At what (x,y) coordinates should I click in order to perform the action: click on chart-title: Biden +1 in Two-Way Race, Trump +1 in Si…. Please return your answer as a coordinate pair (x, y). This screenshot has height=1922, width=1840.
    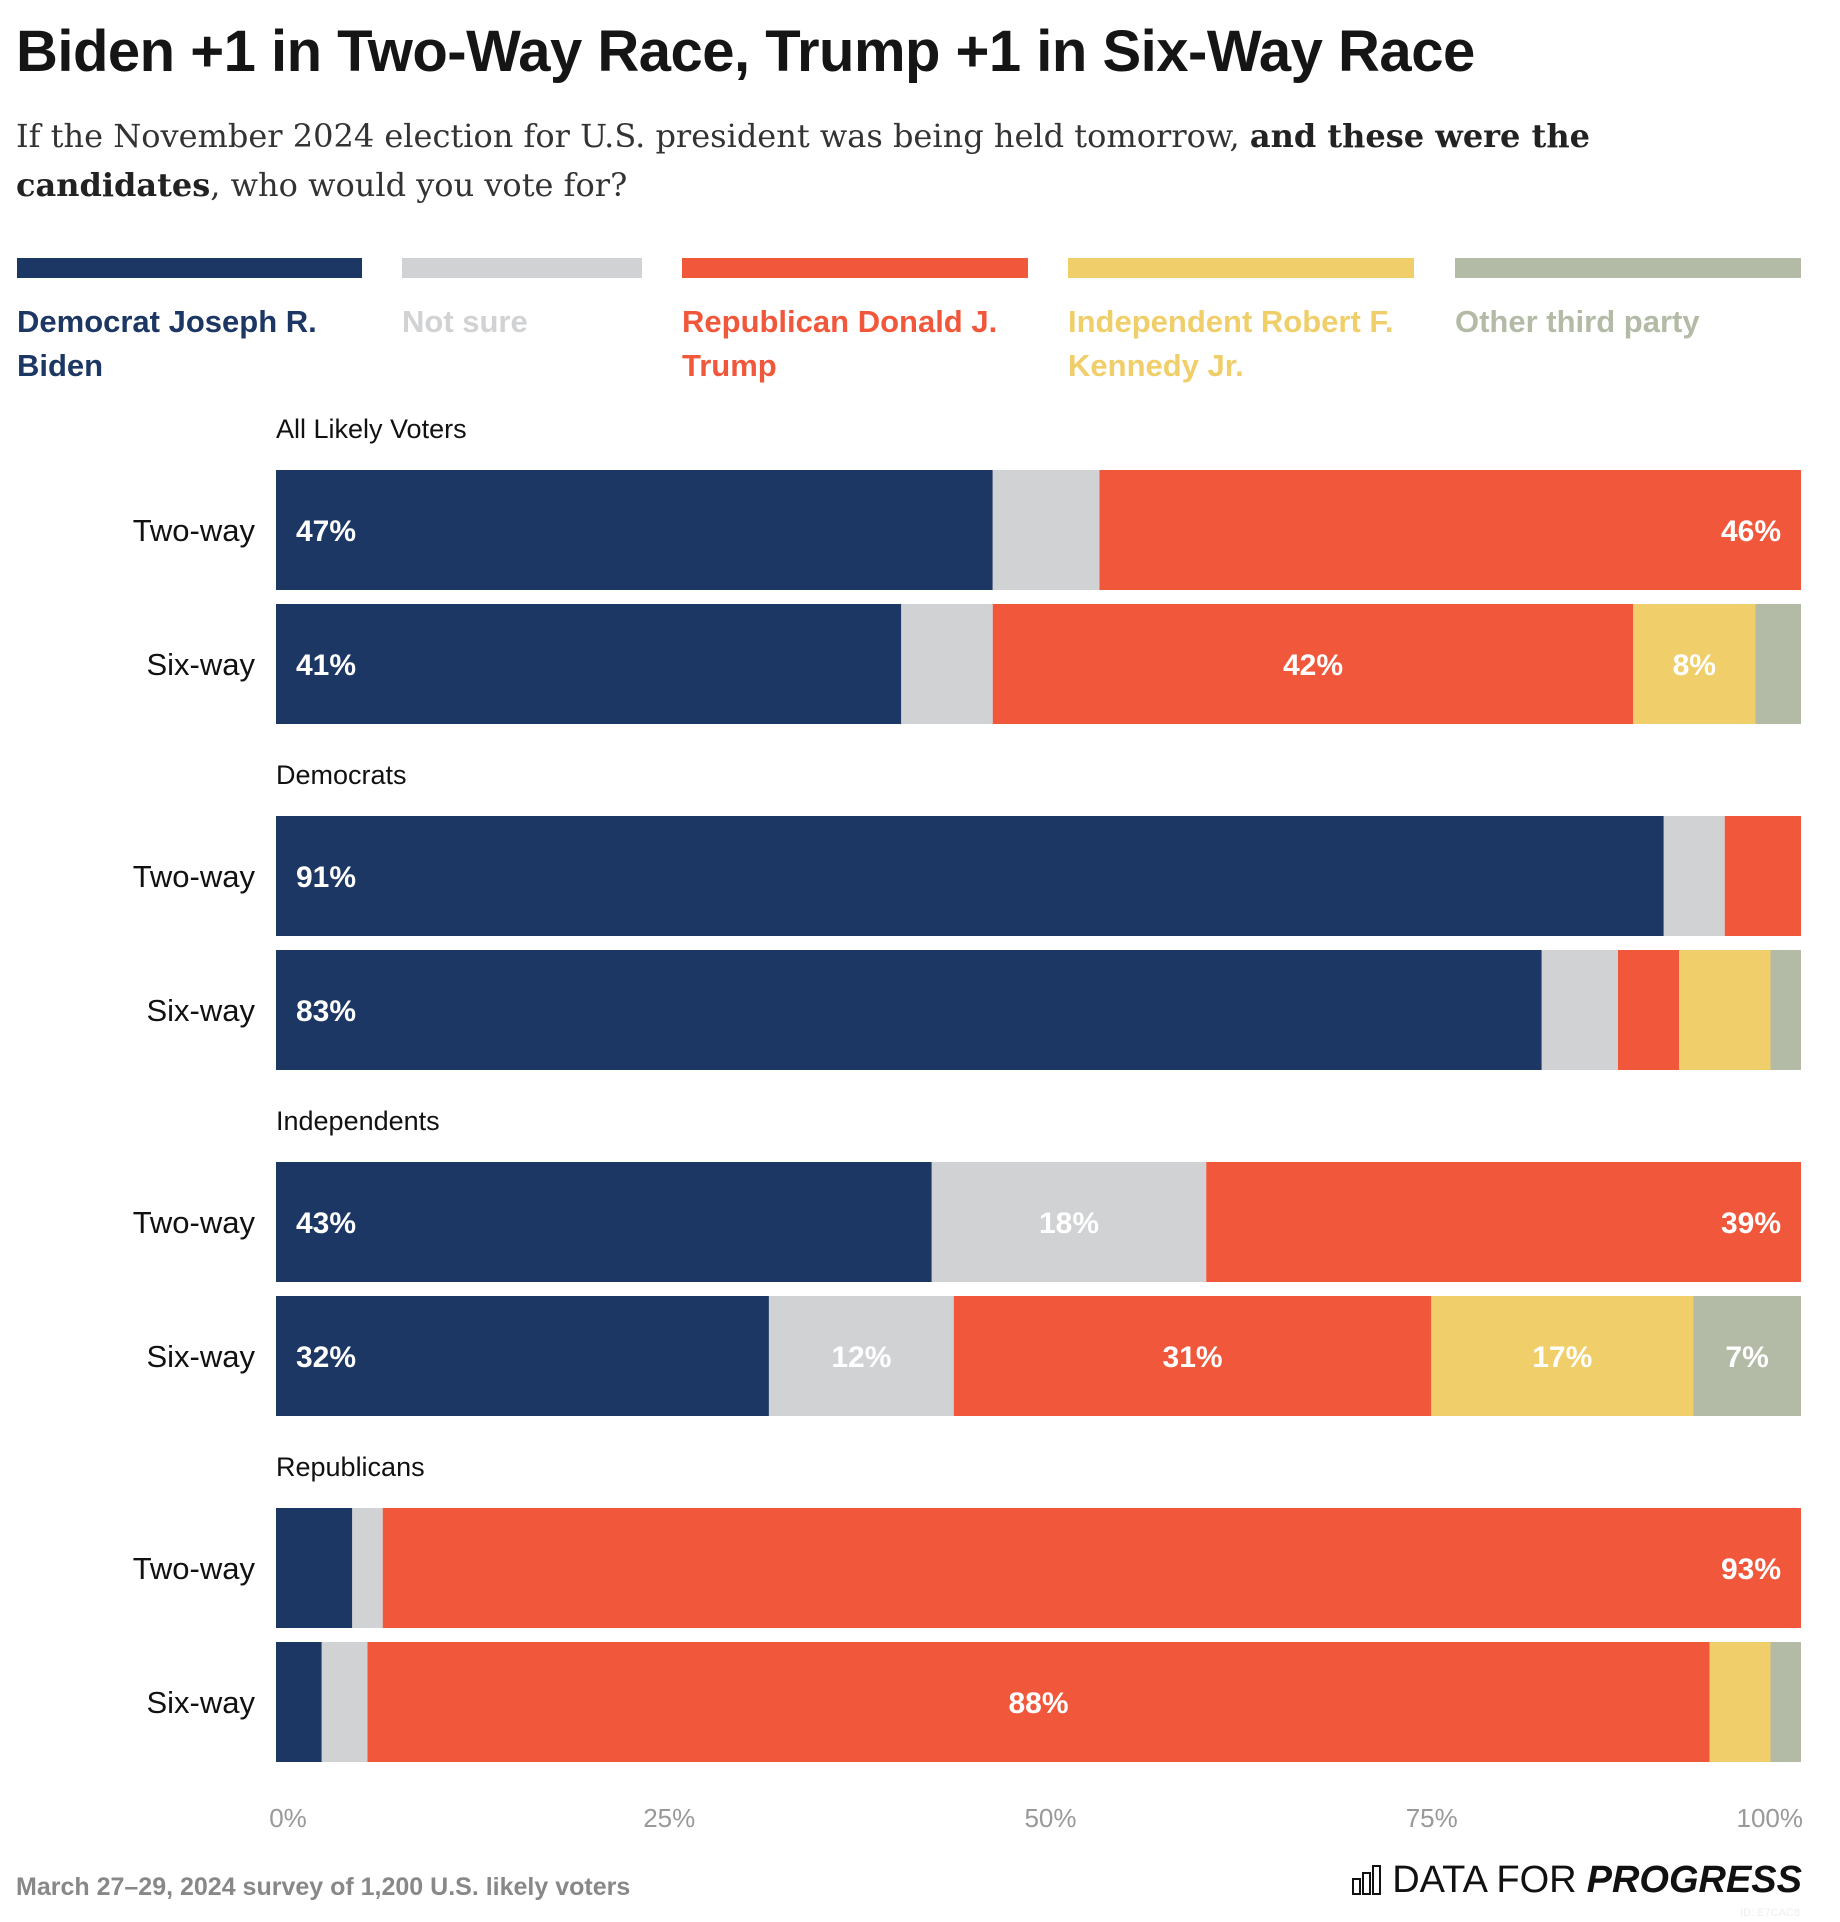
    Looking at the image, I should click on (745, 51).